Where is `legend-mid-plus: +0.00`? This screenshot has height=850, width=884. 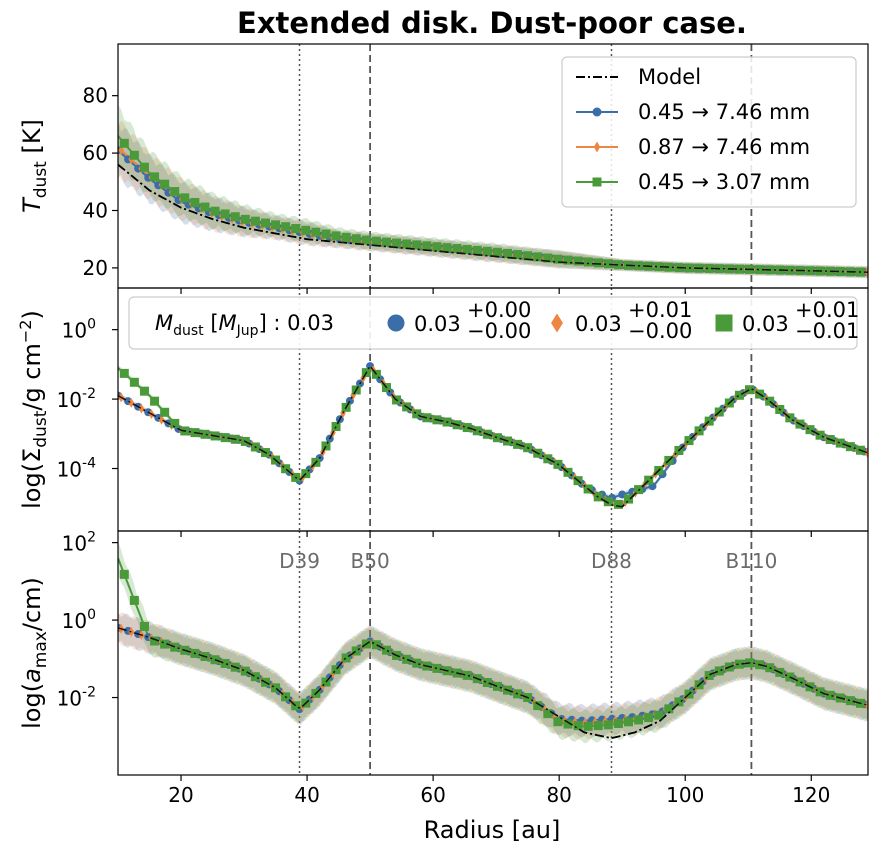 legend-mid-plus: +0.00 is located at coordinates (499, 310).